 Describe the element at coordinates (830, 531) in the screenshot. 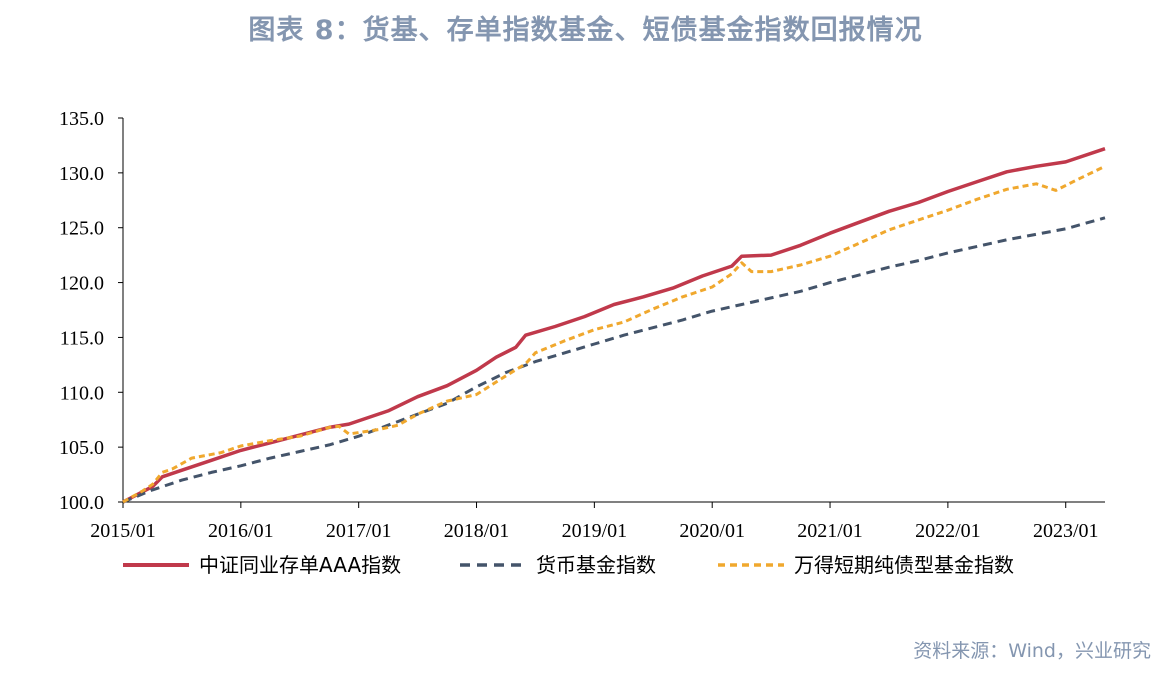

I see `x-tick-label: 2021/01` at that location.